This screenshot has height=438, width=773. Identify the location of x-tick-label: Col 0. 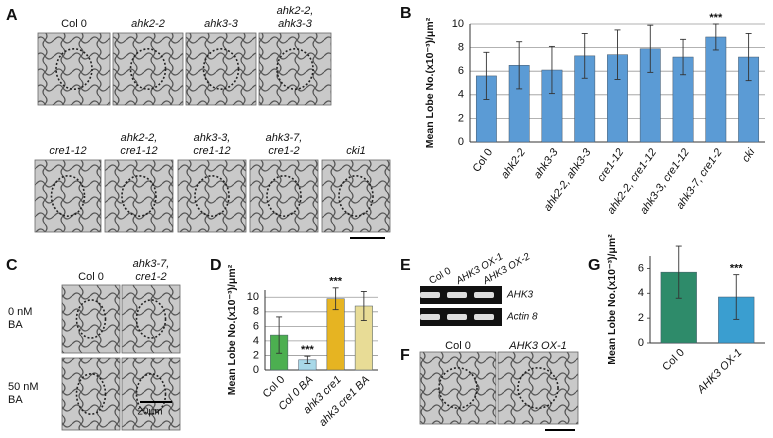
(483, 161).